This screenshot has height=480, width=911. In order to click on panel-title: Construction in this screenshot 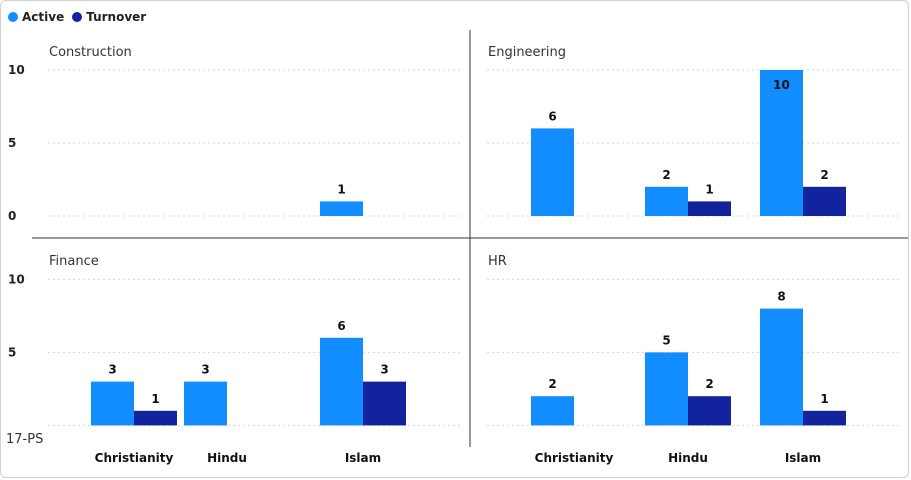, I will do `click(90, 52)`.